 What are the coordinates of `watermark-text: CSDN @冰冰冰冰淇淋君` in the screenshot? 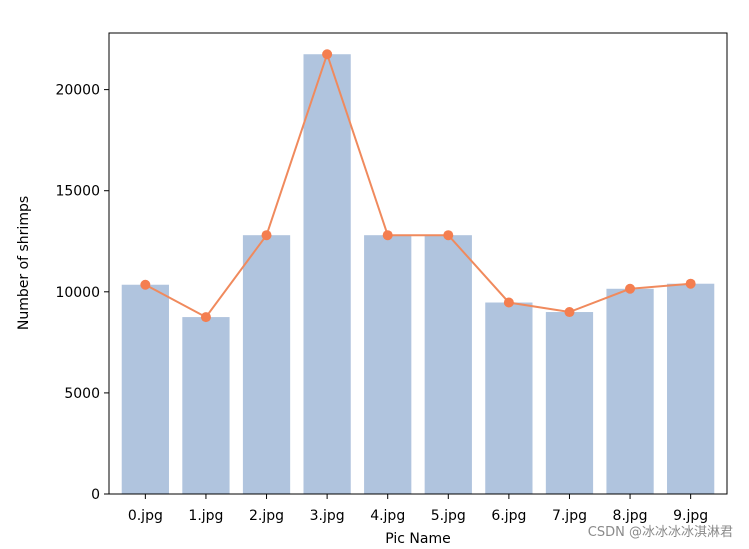 It's located at (660, 532).